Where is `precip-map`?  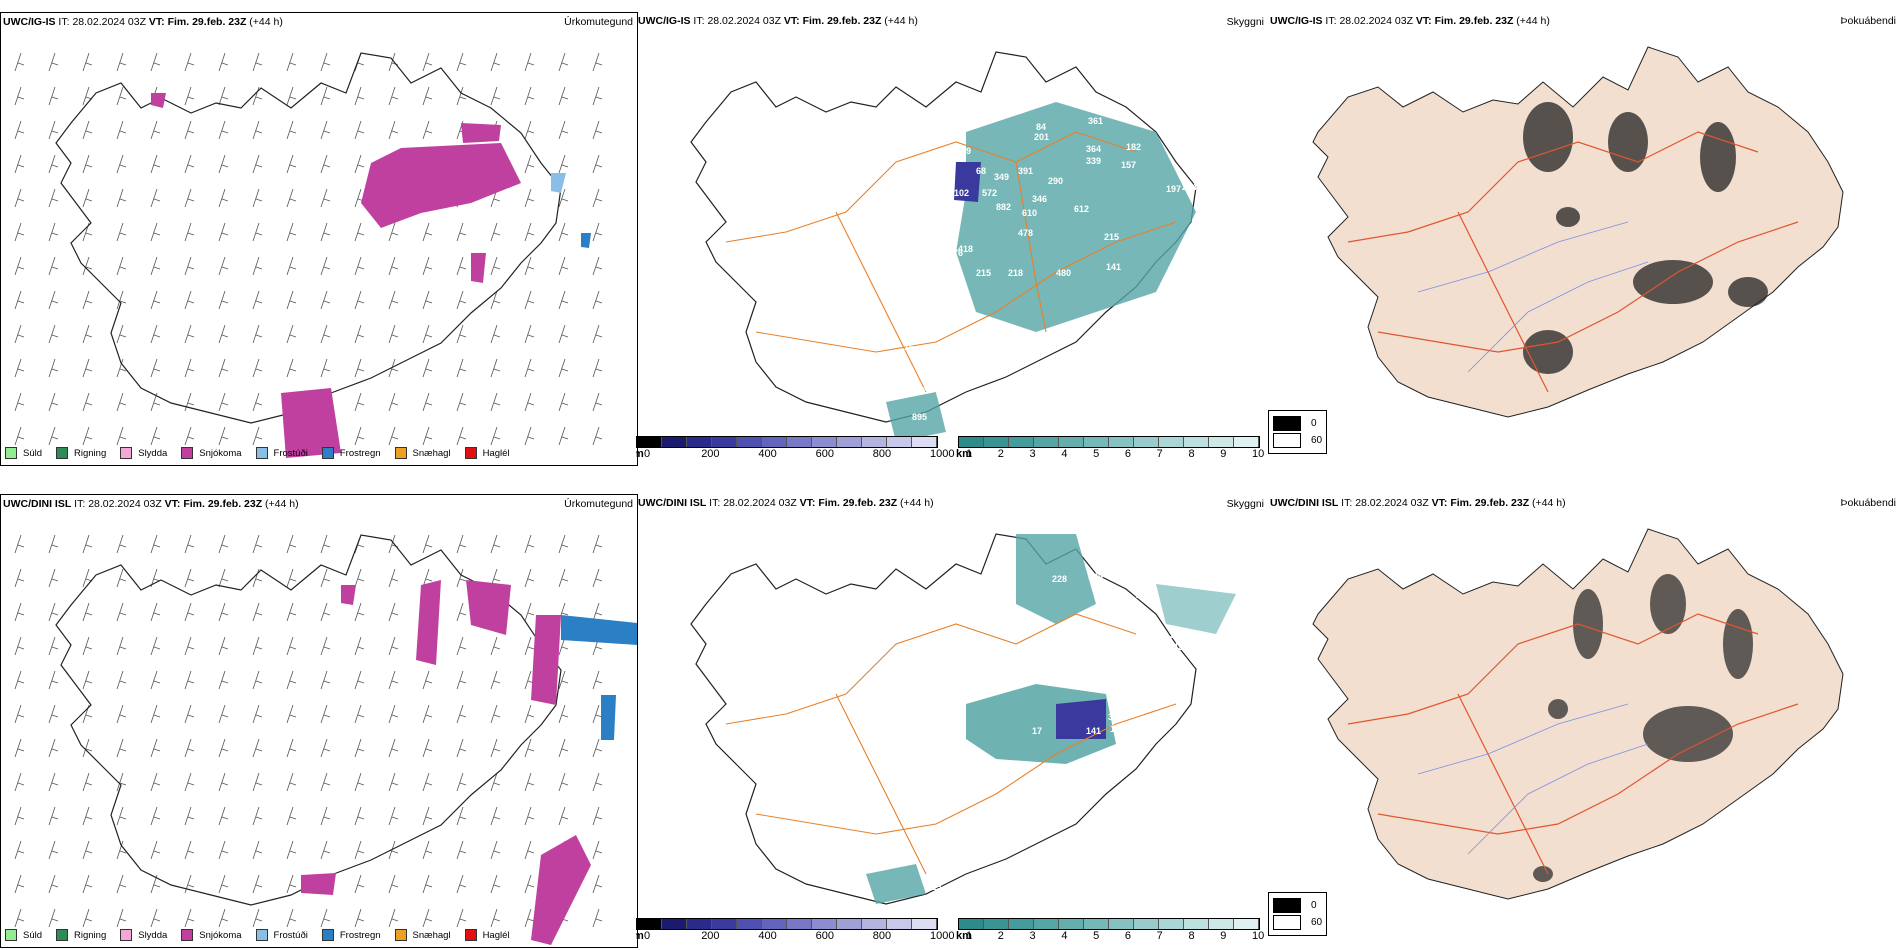 precip-map is located at coordinates (325, 739).